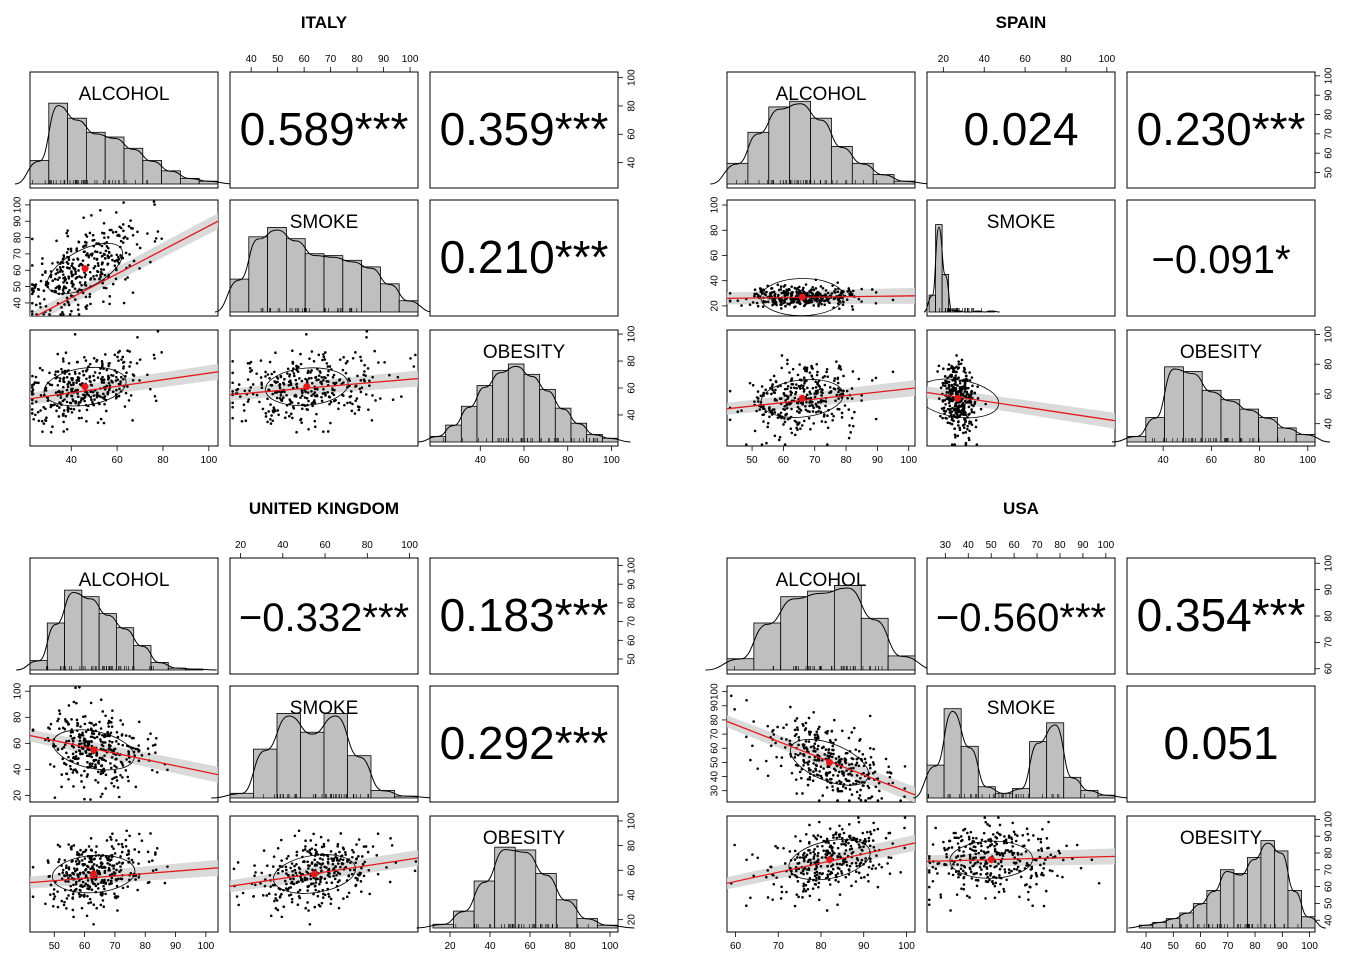  I want to click on cell-smoke-smoke: SMOKE, so click(324, 258).